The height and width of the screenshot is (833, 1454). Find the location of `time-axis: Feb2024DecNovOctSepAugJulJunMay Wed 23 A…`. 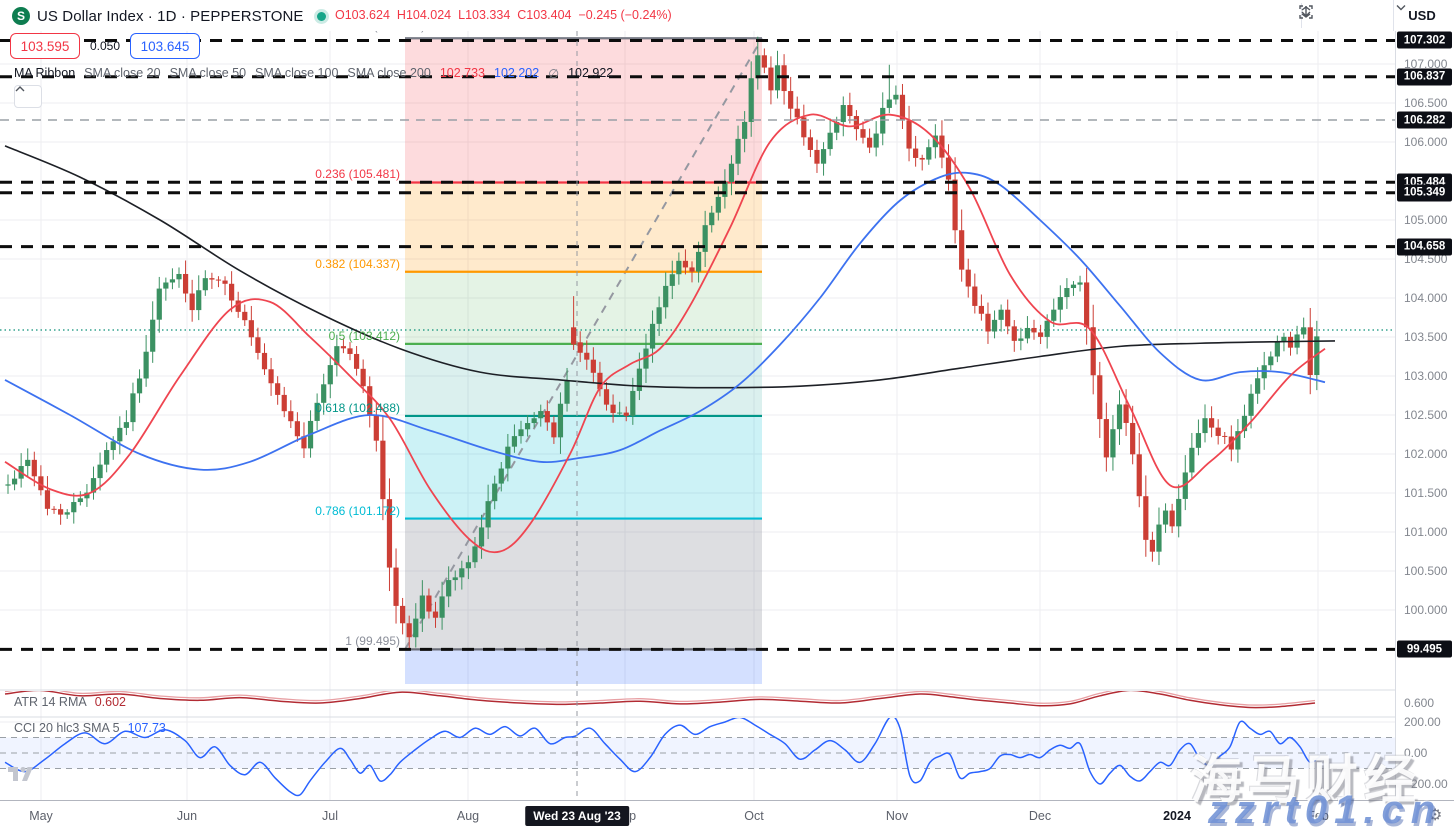

time-axis: Feb2024DecNovOctSepAugJulJunMay Wed 23 A… is located at coordinates (727, 816).